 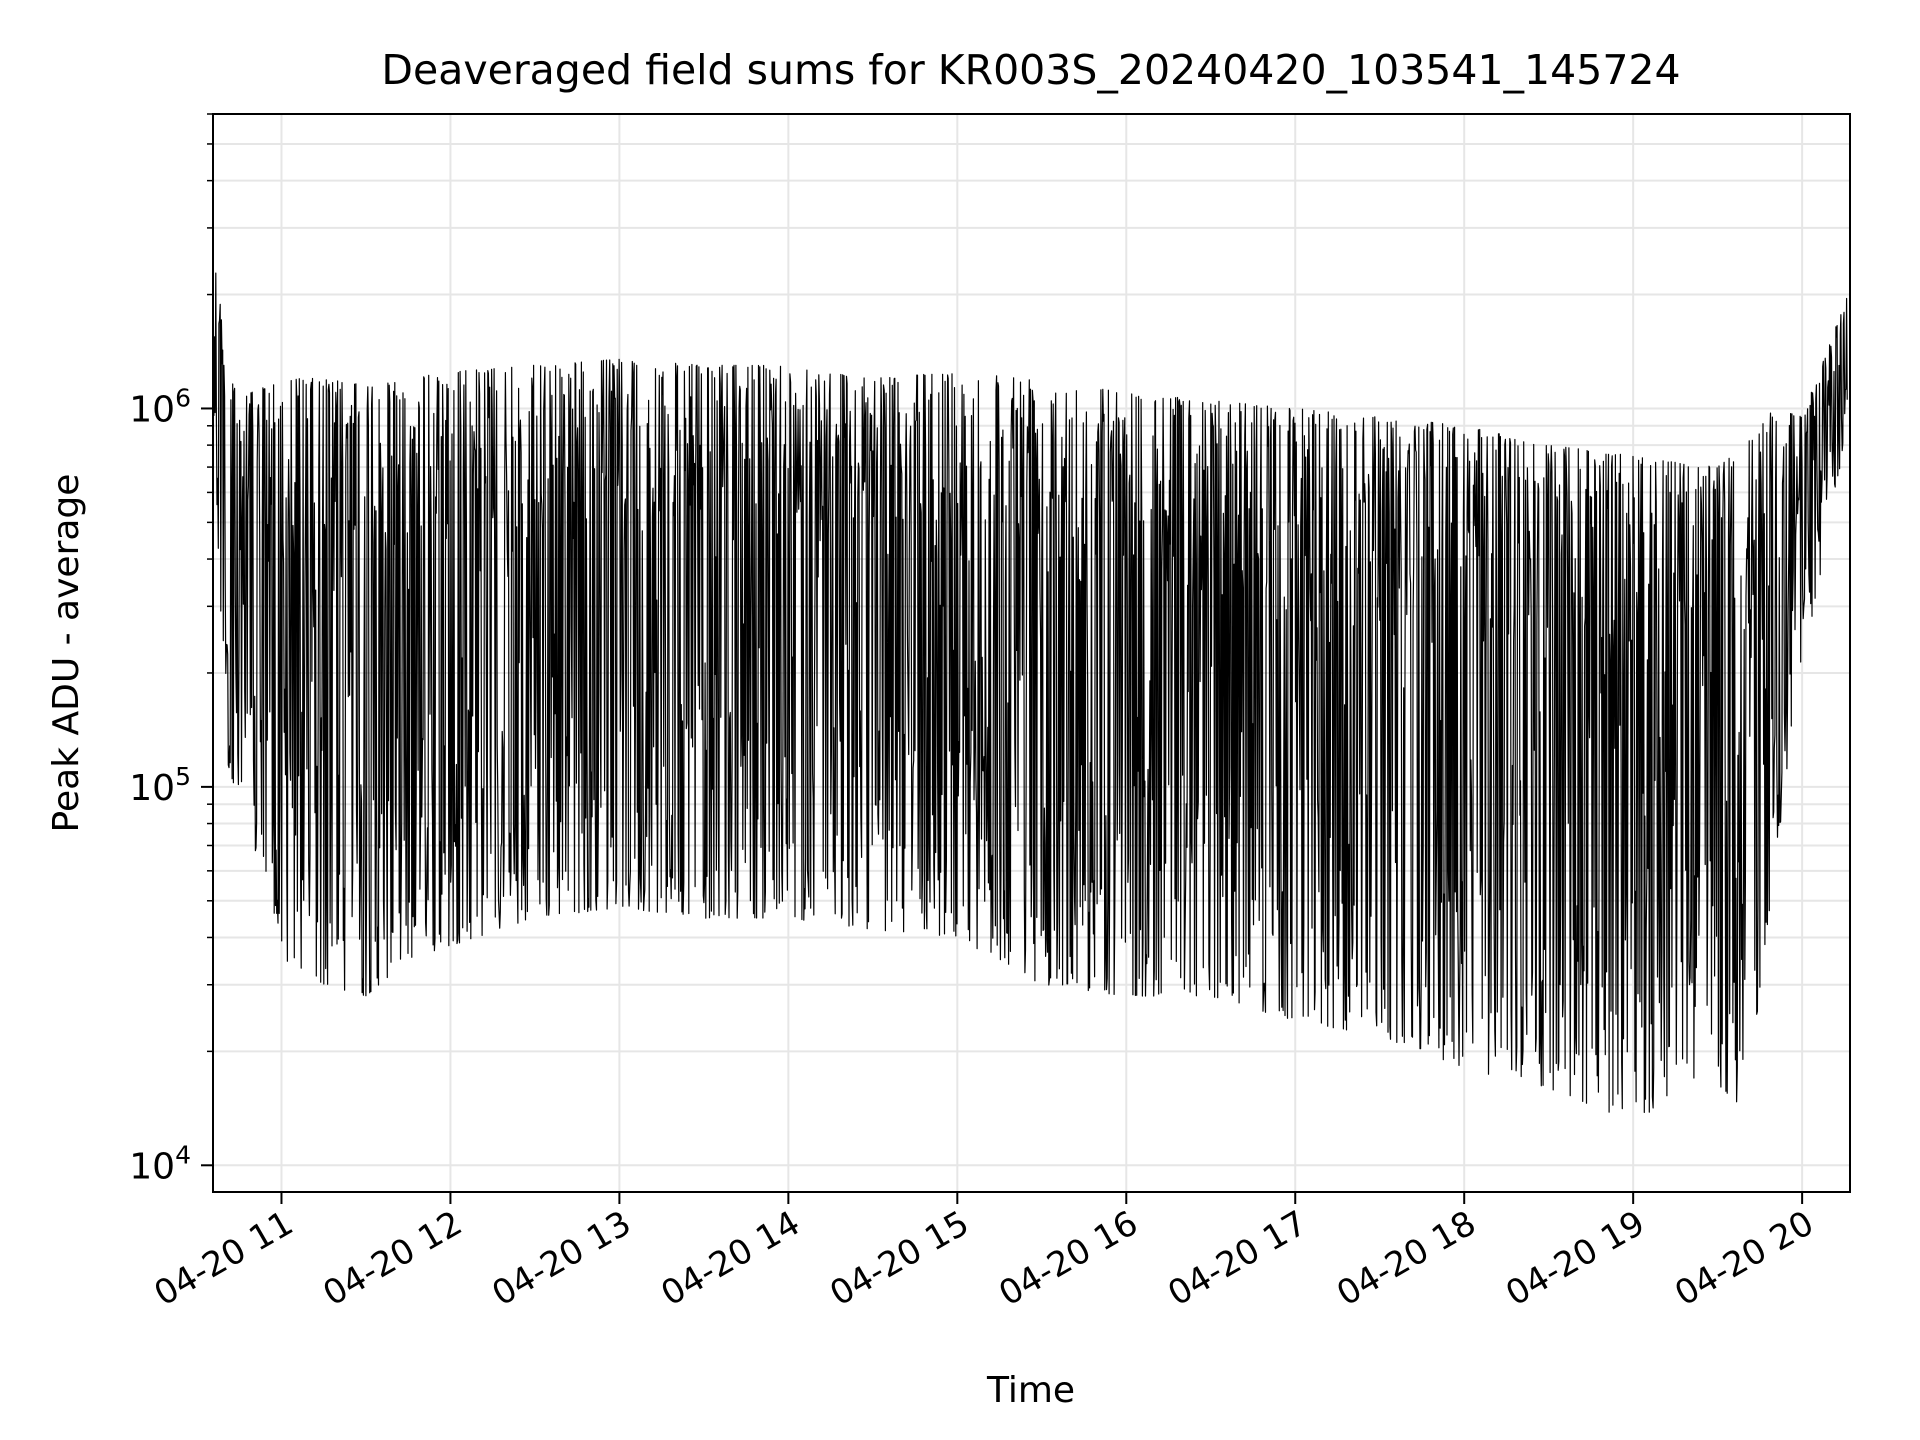 I want to click on x-axis-label: Time, so click(x=1030, y=1390).